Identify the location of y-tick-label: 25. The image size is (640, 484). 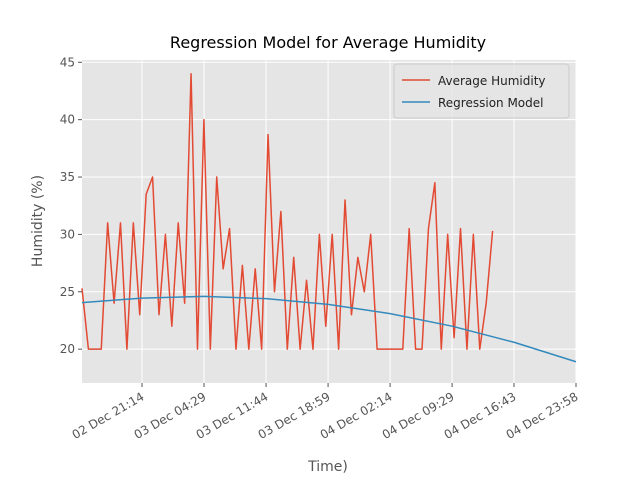
(67, 292).